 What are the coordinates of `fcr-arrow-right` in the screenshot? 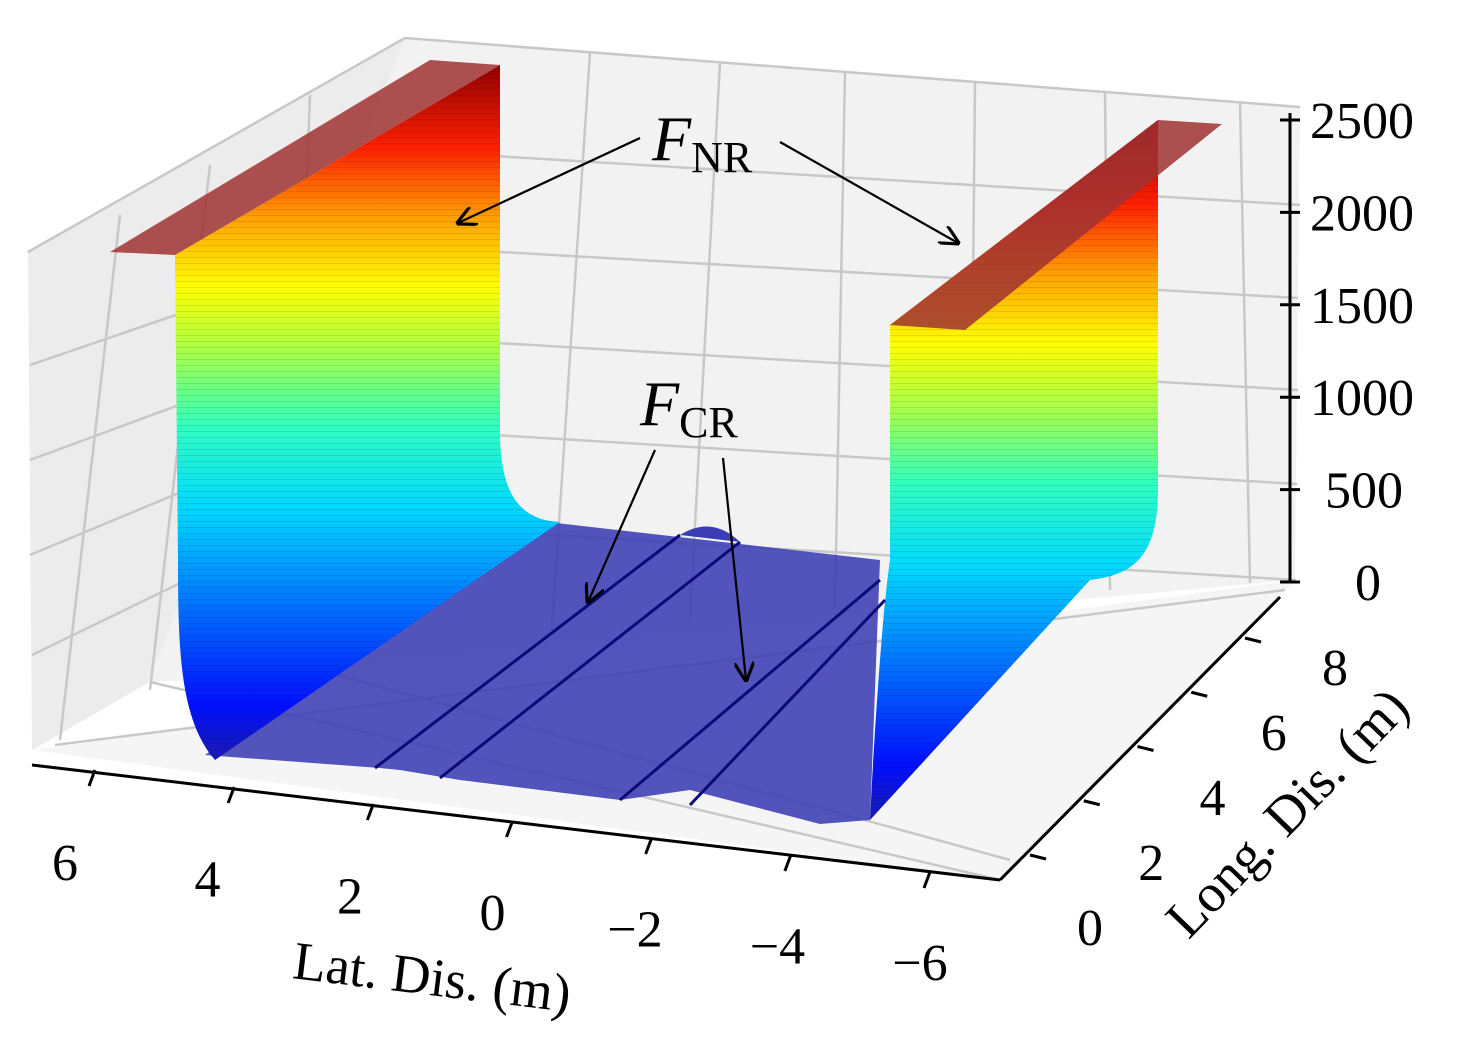 It's located at (733, 568).